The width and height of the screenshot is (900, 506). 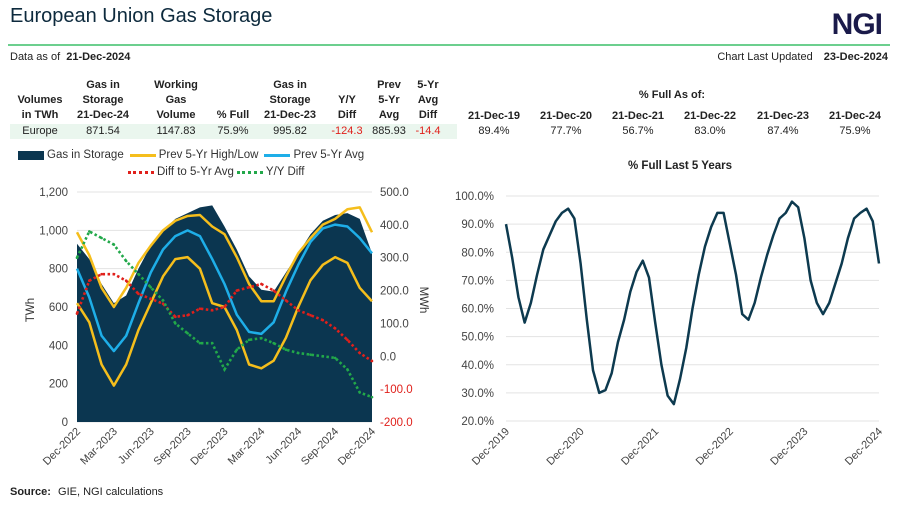 I want to click on full-date-header: 21-Dec-24, so click(x=855, y=116).